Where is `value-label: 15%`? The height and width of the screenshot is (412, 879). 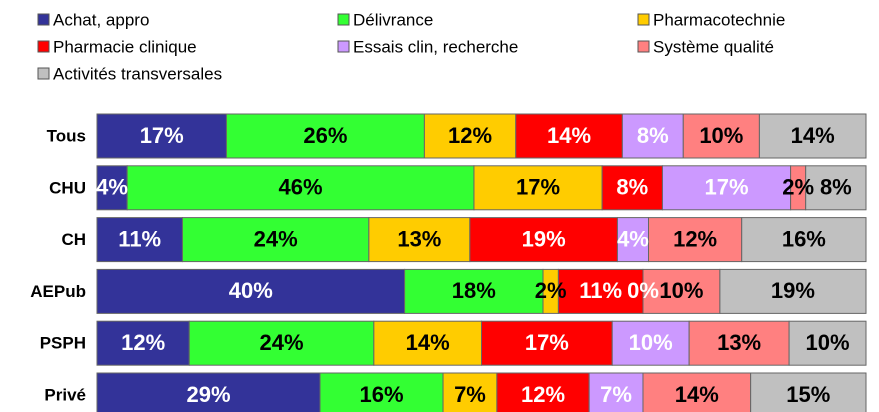 value-label: 15% is located at coordinates (808, 394).